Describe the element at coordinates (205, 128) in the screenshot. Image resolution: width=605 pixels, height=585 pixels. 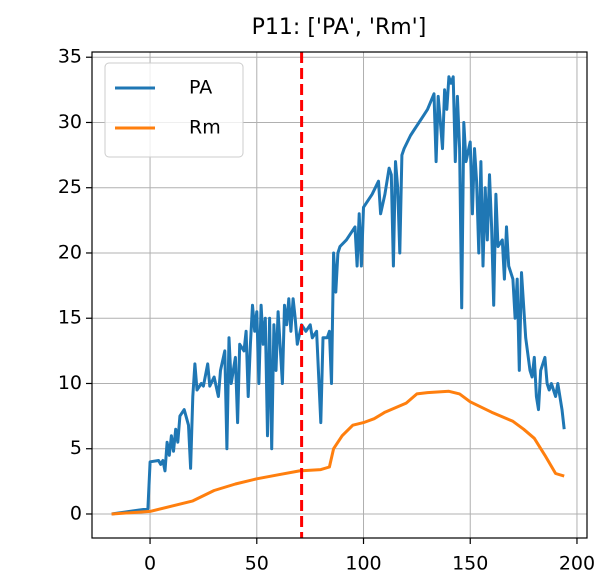
I see `legend-label: Rm` at that location.